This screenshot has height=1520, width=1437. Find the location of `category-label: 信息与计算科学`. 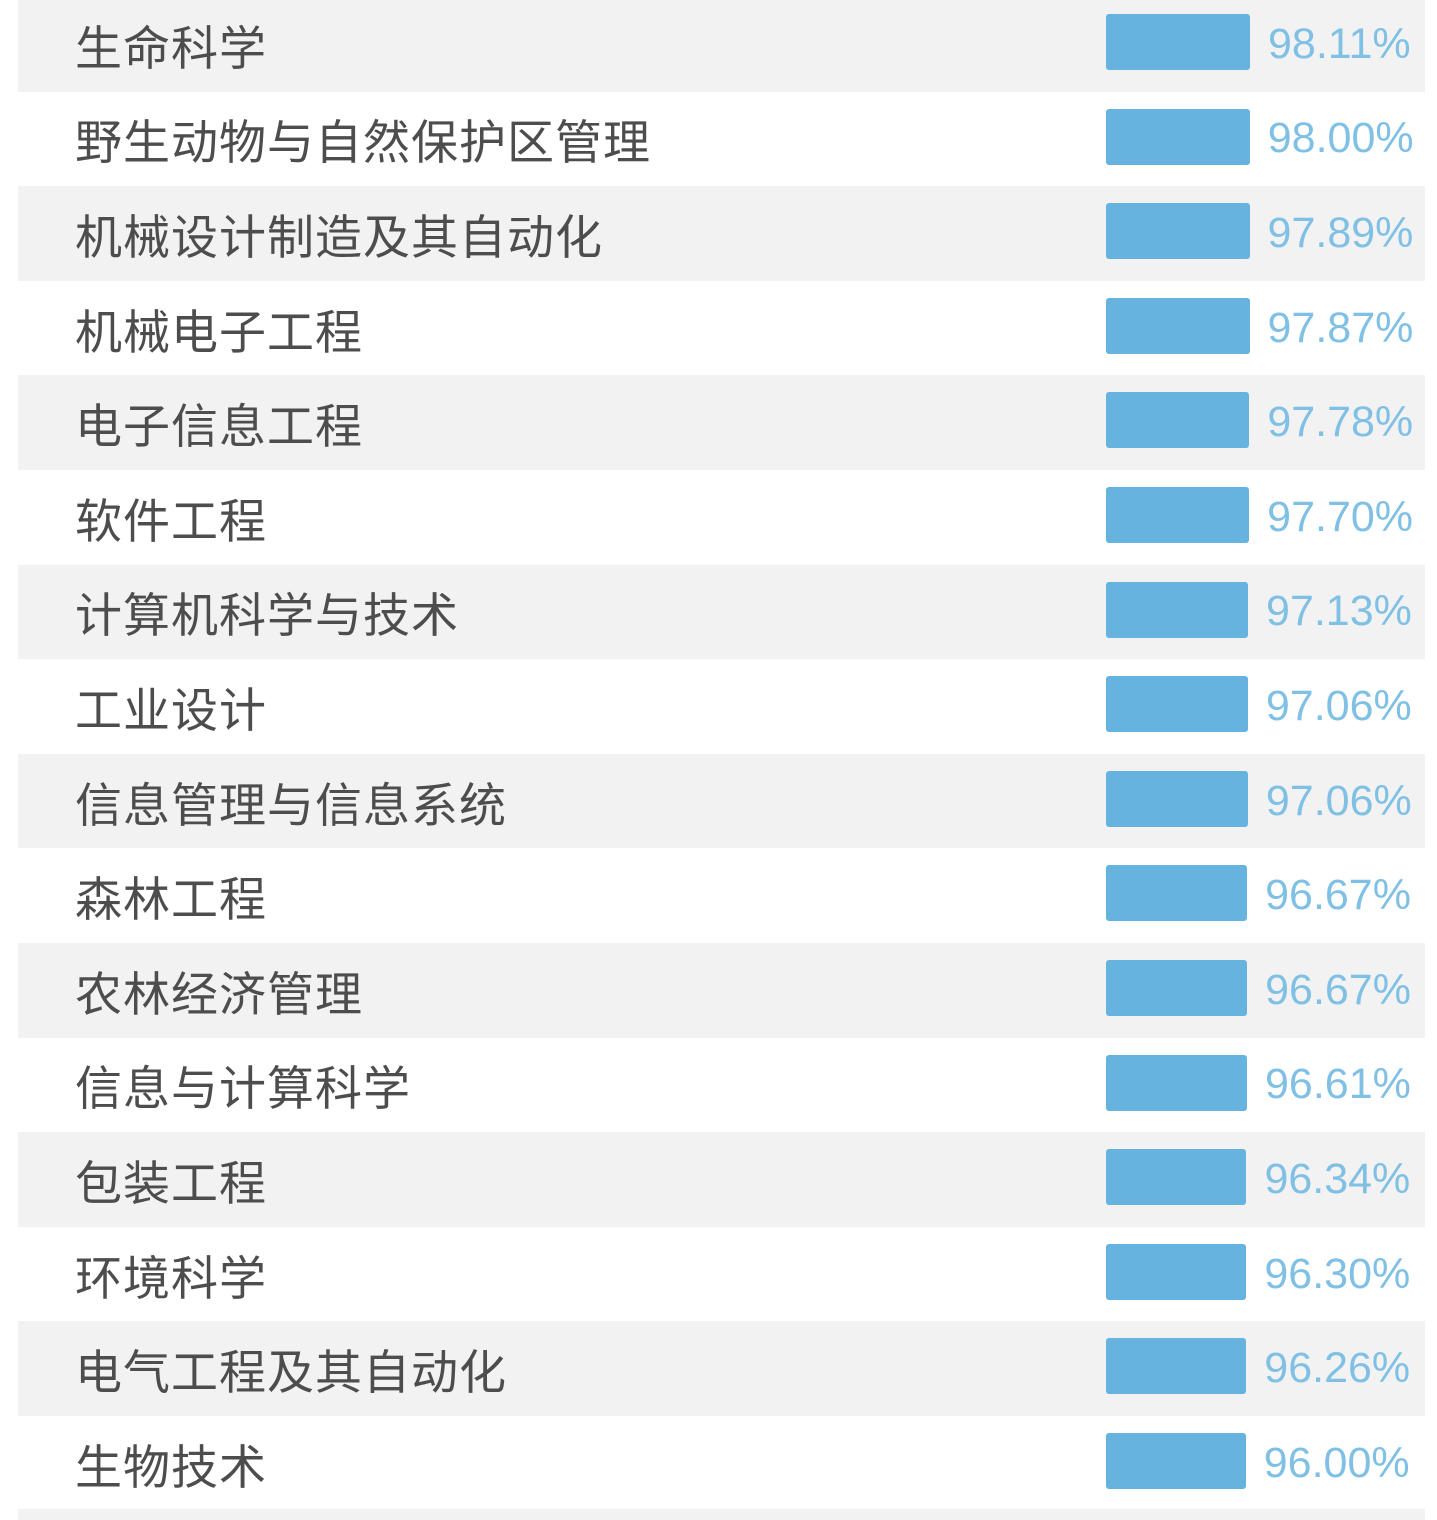

category-label: 信息与计算科学 is located at coordinates (243, 1085).